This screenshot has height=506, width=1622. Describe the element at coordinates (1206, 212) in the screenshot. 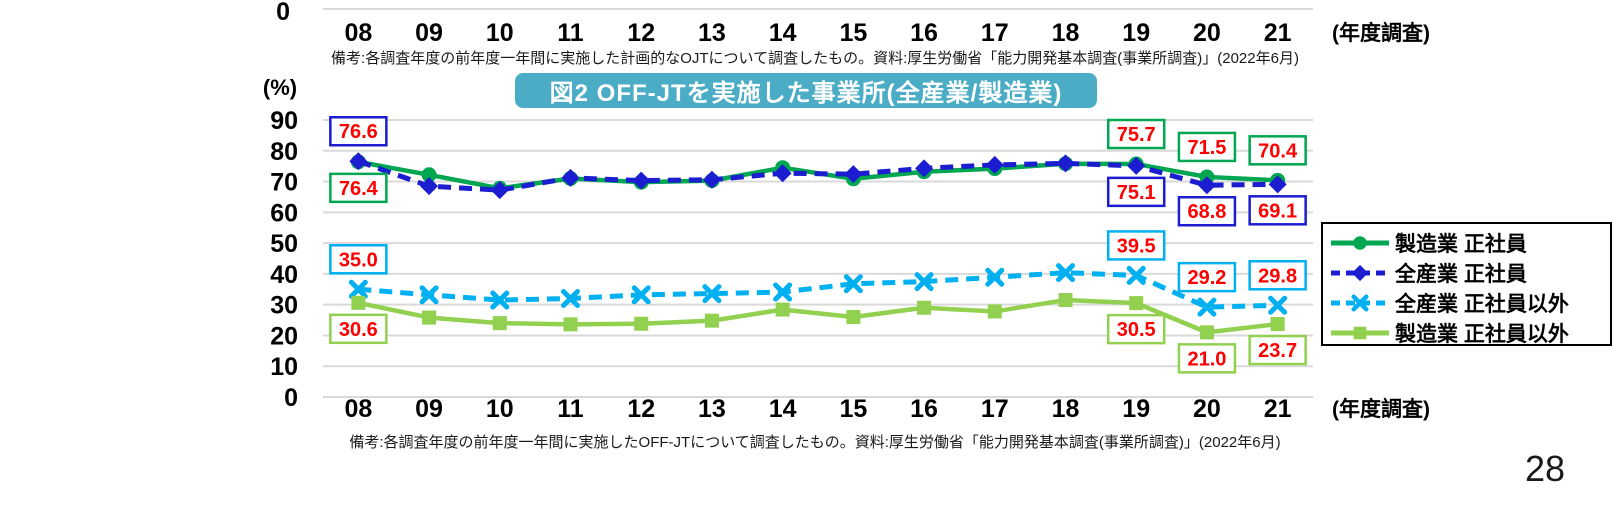

I see `data-label-value: 68.8` at that location.